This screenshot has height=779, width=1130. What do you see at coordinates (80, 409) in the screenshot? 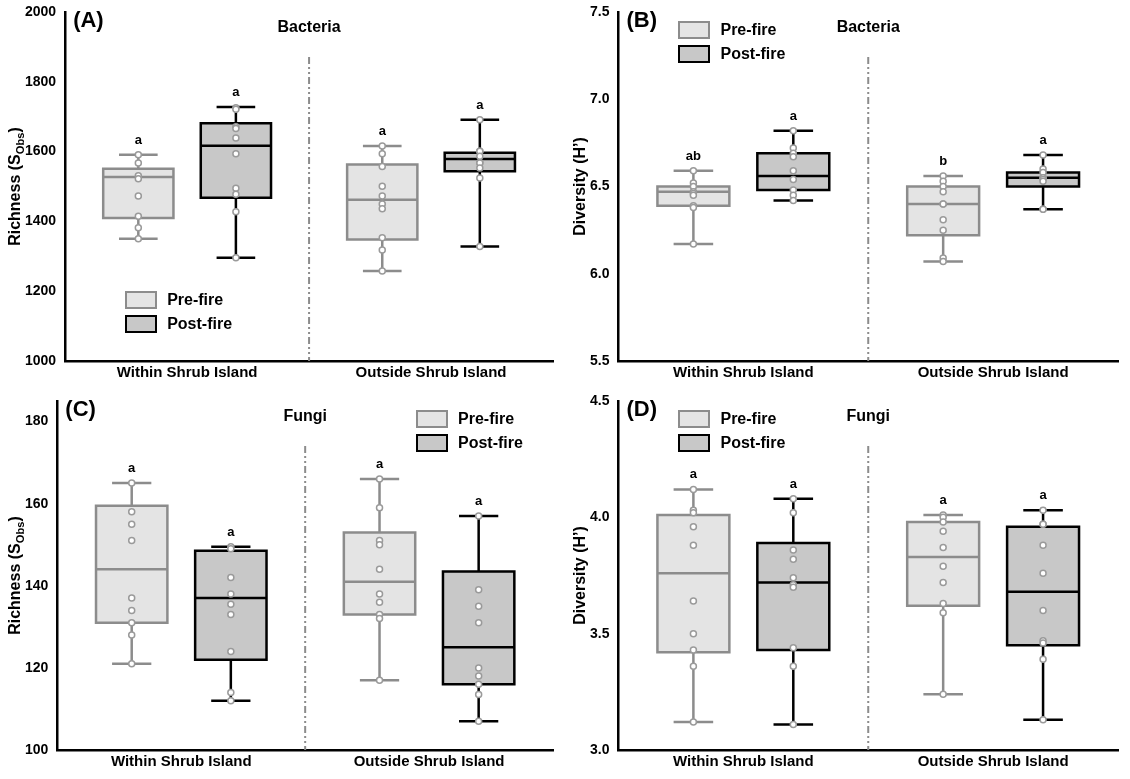
I see `chart-subtitle: (C)` at bounding box center [80, 409].